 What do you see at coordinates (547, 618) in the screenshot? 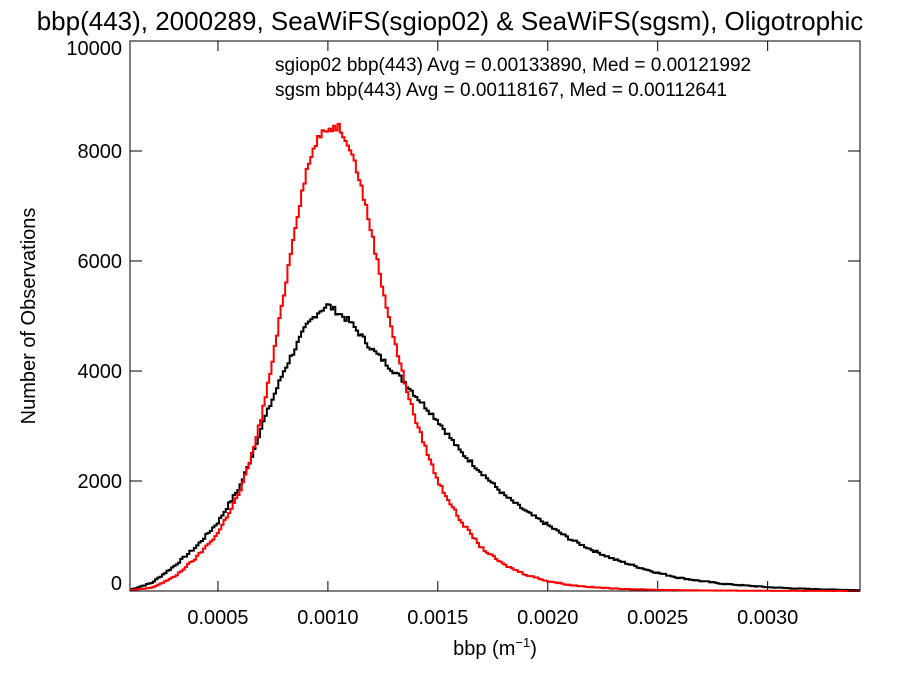
I see `x-tick-label-3: 0.0020` at bounding box center [547, 618].